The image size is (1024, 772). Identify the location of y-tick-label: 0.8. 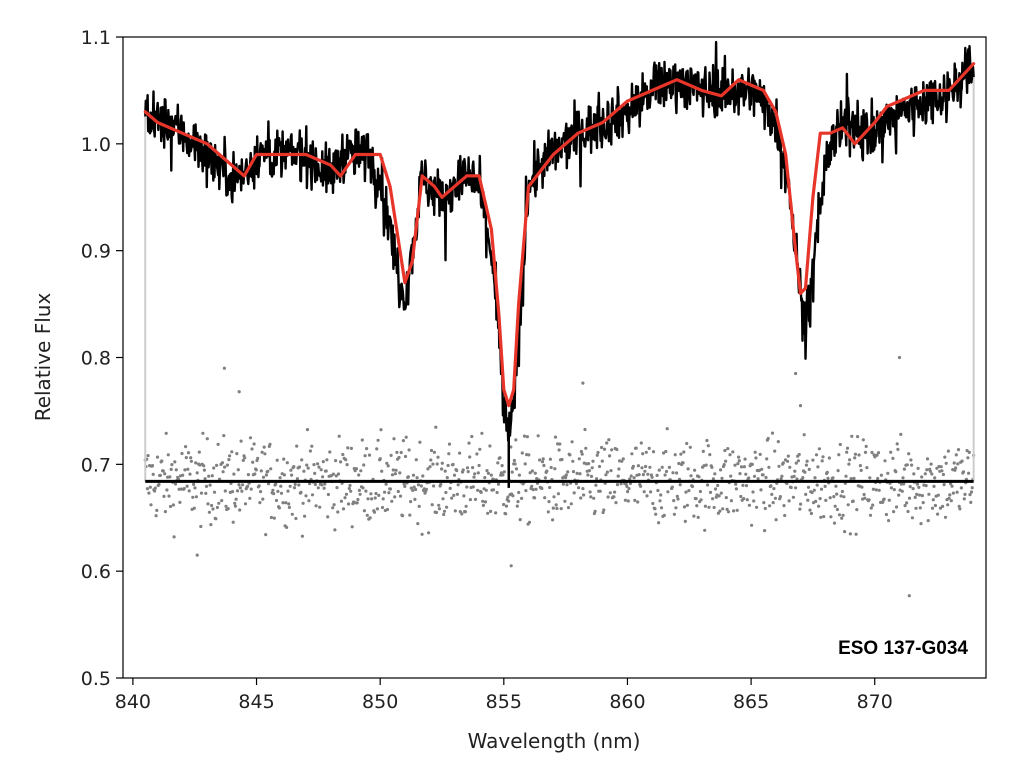
(96, 359).